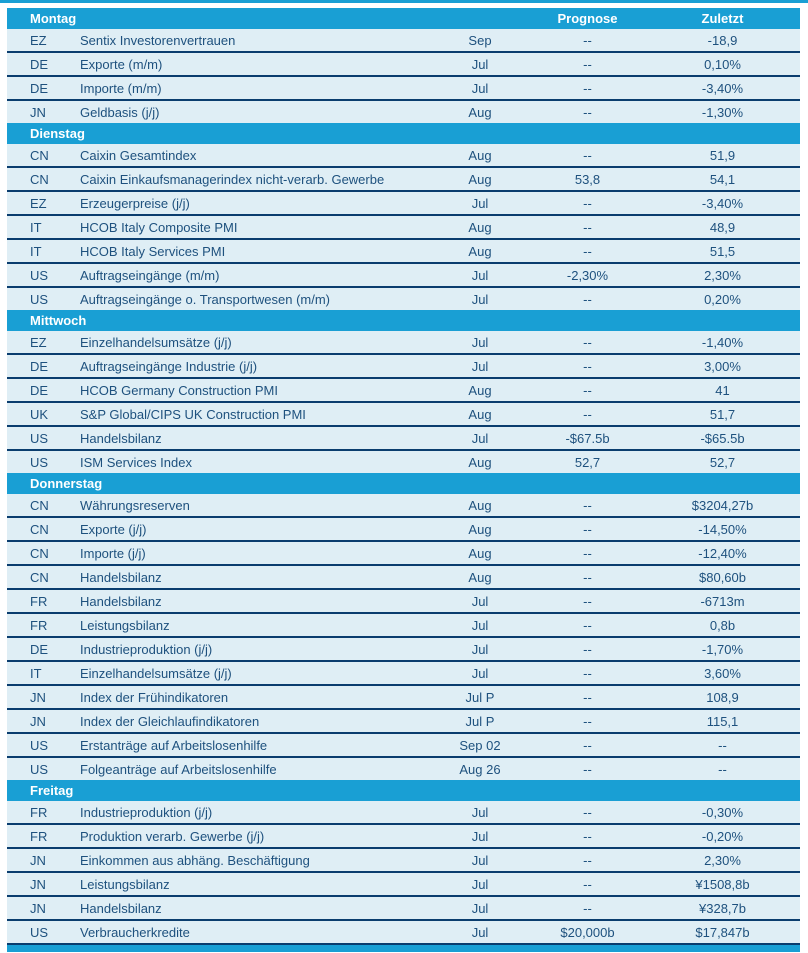  What do you see at coordinates (178, 769) in the screenshot?
I see `cell-indicator: Folgeanträge auf Arbeitslosenhilfe` at bounding box center [178, 769].